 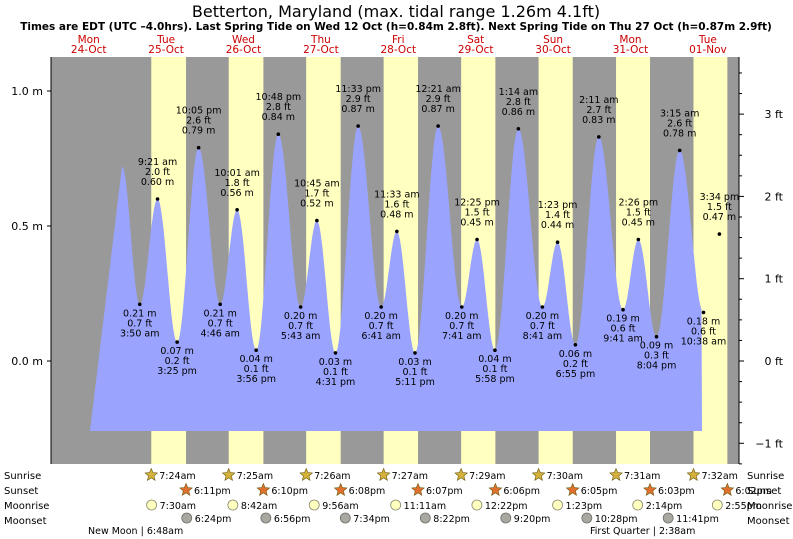 I want to click on tide-label-time-12: 6:41 am, so click(x=380, y=336).